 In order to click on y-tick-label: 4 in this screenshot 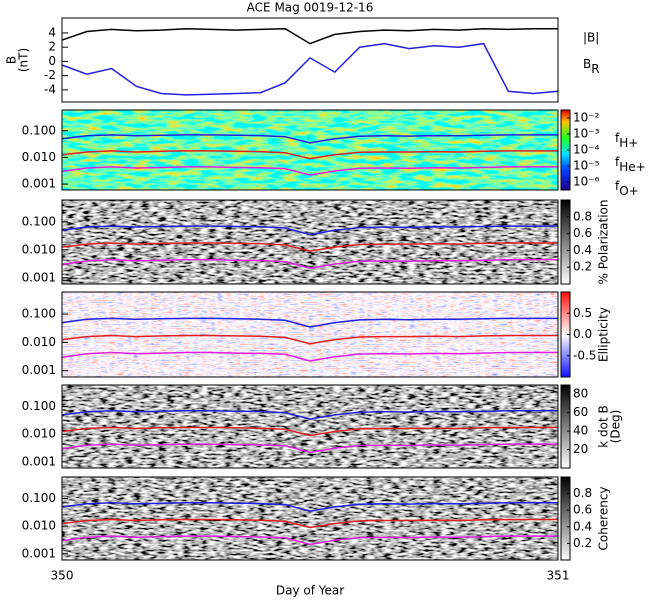, I will do `click(52, 32)`.